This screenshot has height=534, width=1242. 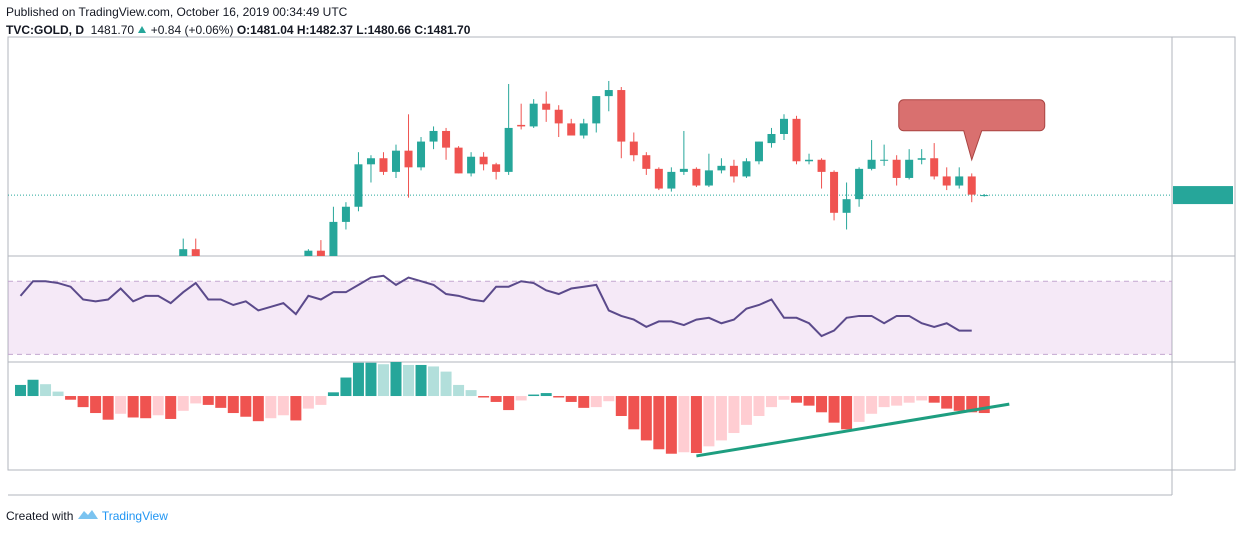 What do you see at coordinates (495, 306) in the screenshot?
I see `rsi-line` at bounding box center [495, 306].